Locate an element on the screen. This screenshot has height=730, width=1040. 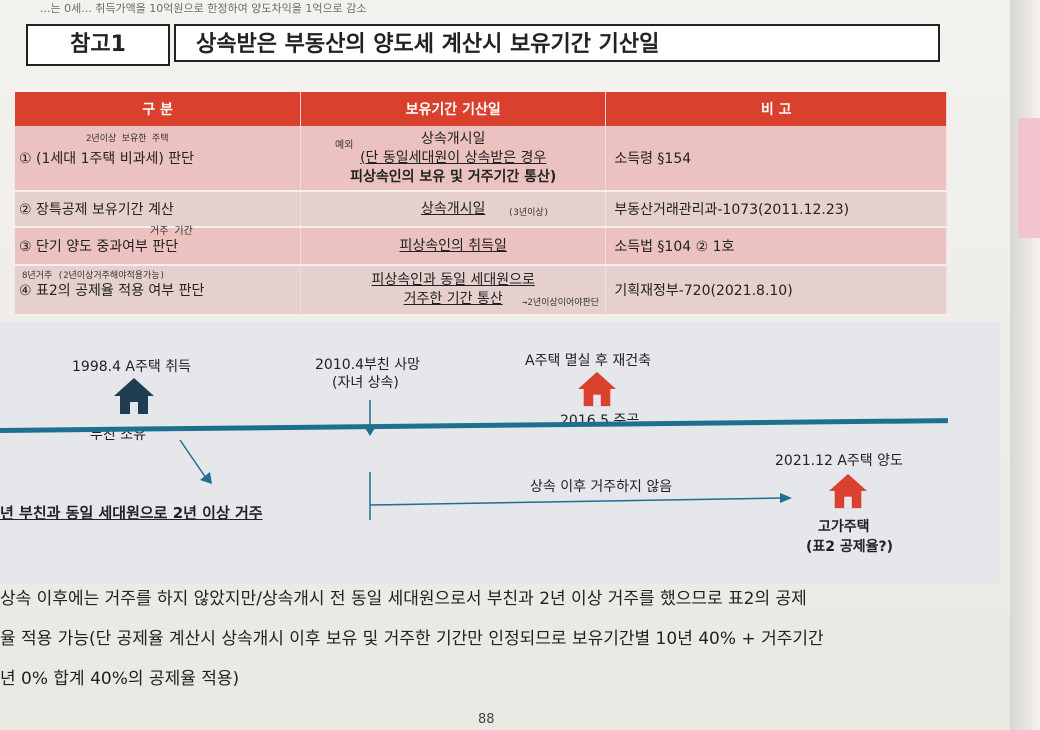
house-icon is located at coordinates (134, 396).